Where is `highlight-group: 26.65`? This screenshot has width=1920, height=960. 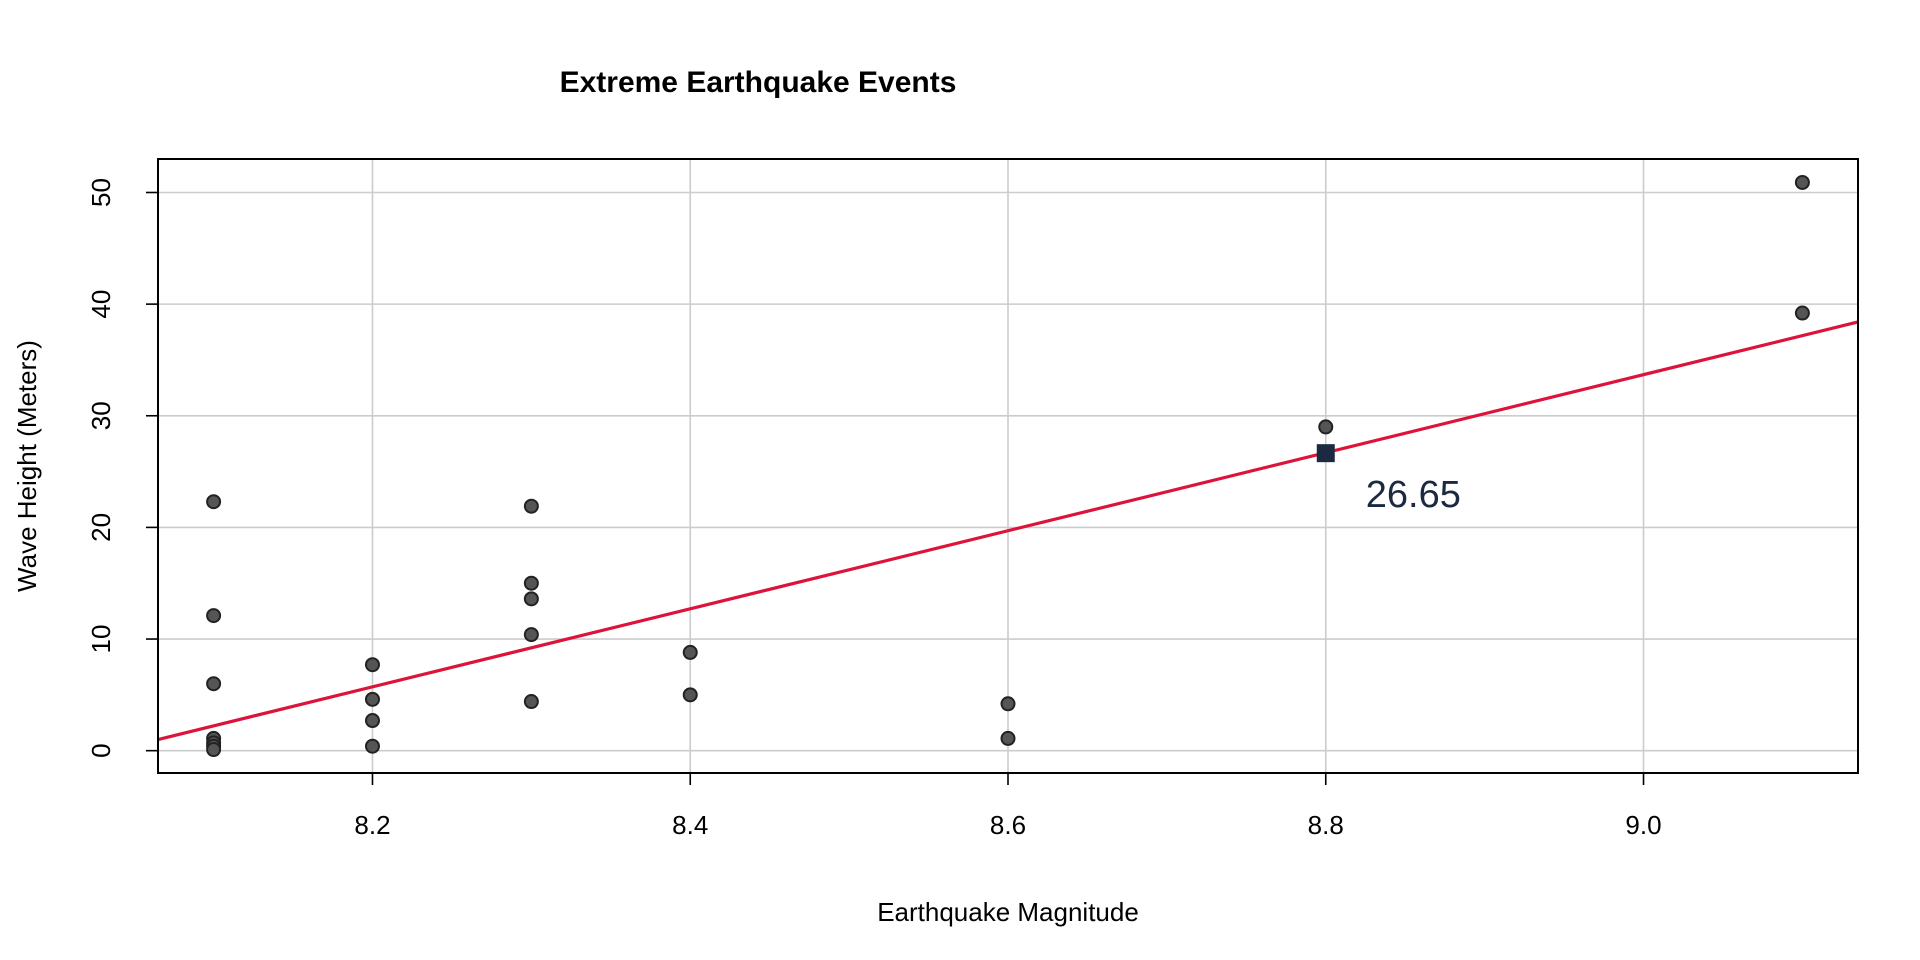 highlight-group: 26.65 is located at coordinates (1388, 480).